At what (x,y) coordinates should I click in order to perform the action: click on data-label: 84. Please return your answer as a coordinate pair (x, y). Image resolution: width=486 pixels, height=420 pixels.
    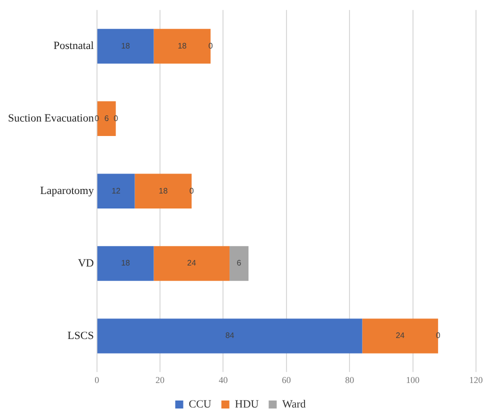
    Looking at the image, I should click on (230, 335).